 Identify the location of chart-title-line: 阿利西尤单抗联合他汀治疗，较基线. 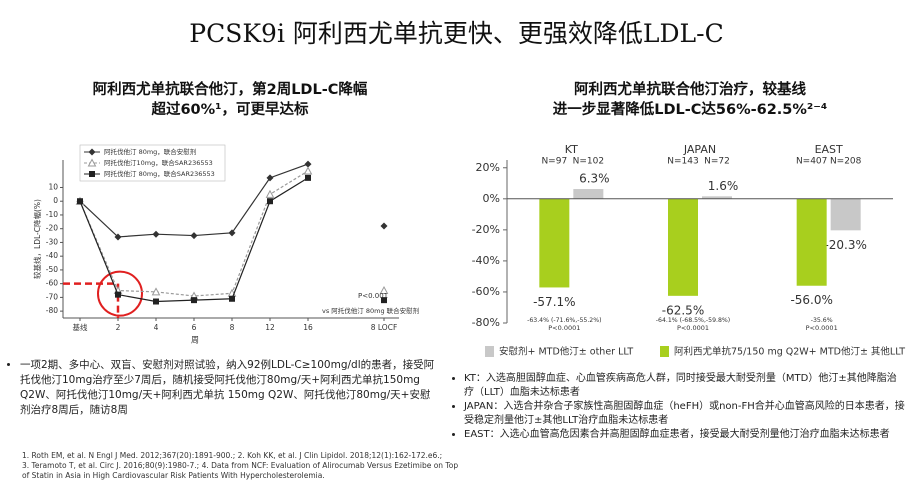
(690, 90).